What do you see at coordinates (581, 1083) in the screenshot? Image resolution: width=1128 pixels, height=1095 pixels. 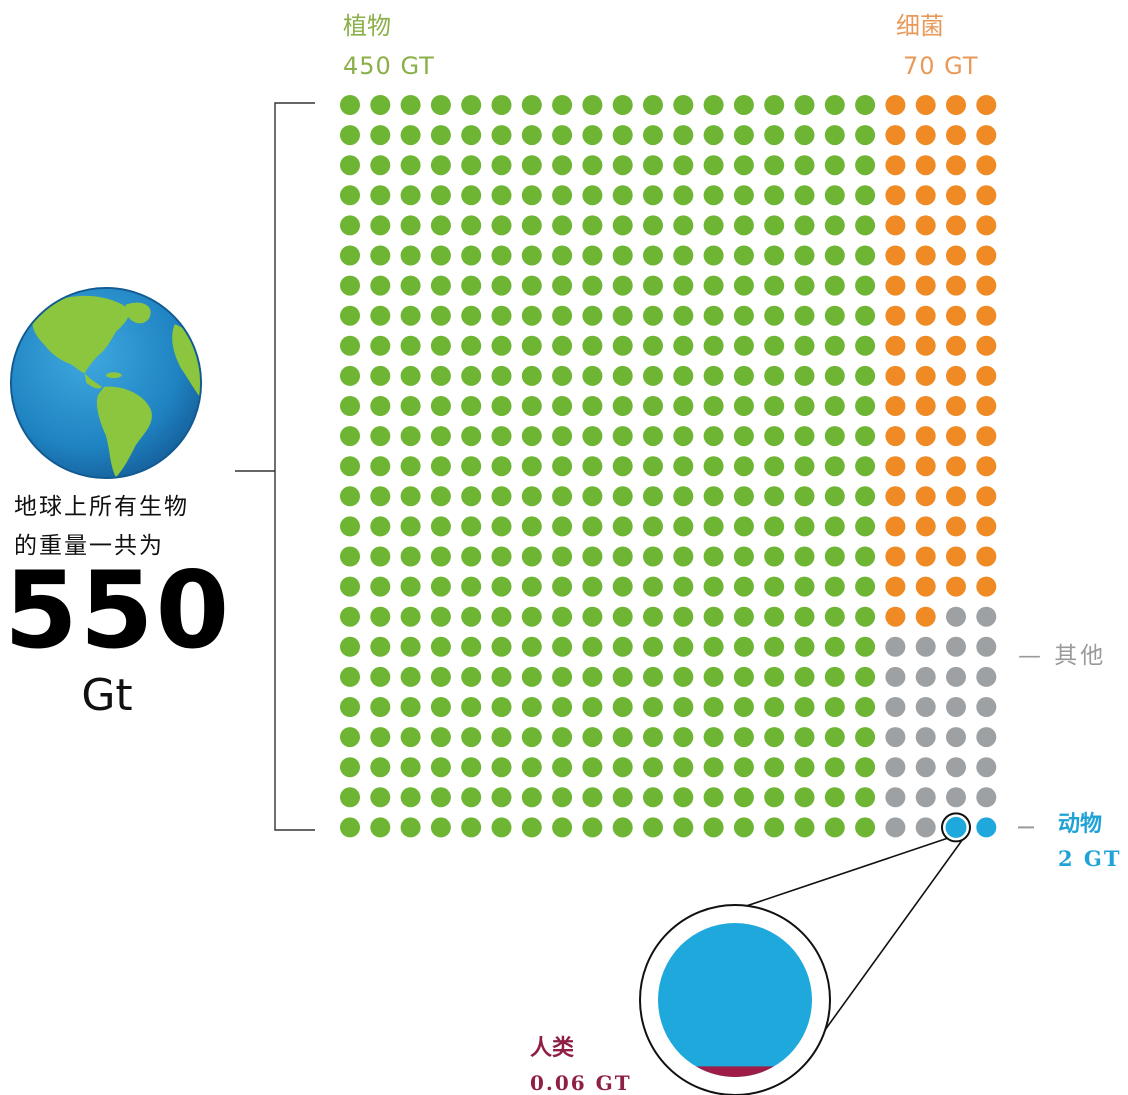 I see `humans-value: 0.06 GT` at bounding box center [581, 1083].